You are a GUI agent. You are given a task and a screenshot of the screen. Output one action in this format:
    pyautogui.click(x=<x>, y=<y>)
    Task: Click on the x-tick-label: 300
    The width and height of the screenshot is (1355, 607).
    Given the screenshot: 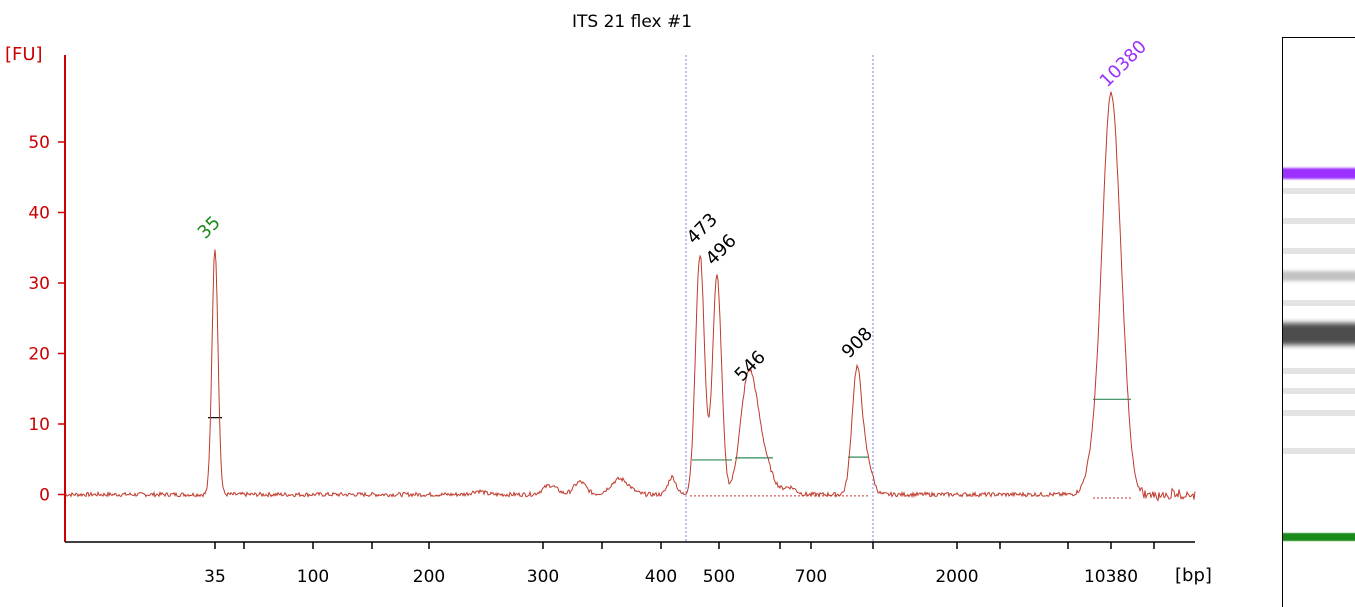 What is the action you would take?
    pyautogui.click(x=543, y=577)
    